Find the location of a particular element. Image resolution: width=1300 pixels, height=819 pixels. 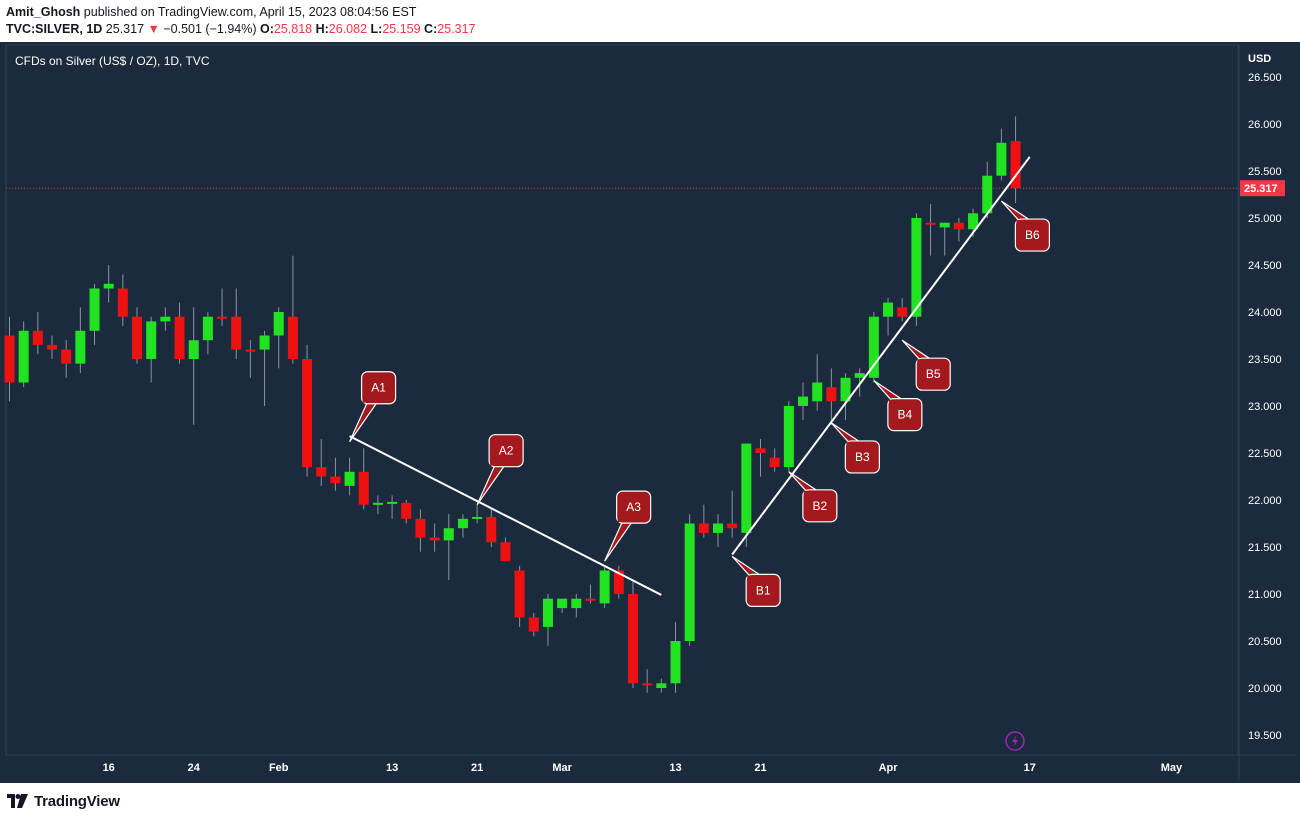

ohlc-close: C:25.317 is located at coordinates (449, 29).